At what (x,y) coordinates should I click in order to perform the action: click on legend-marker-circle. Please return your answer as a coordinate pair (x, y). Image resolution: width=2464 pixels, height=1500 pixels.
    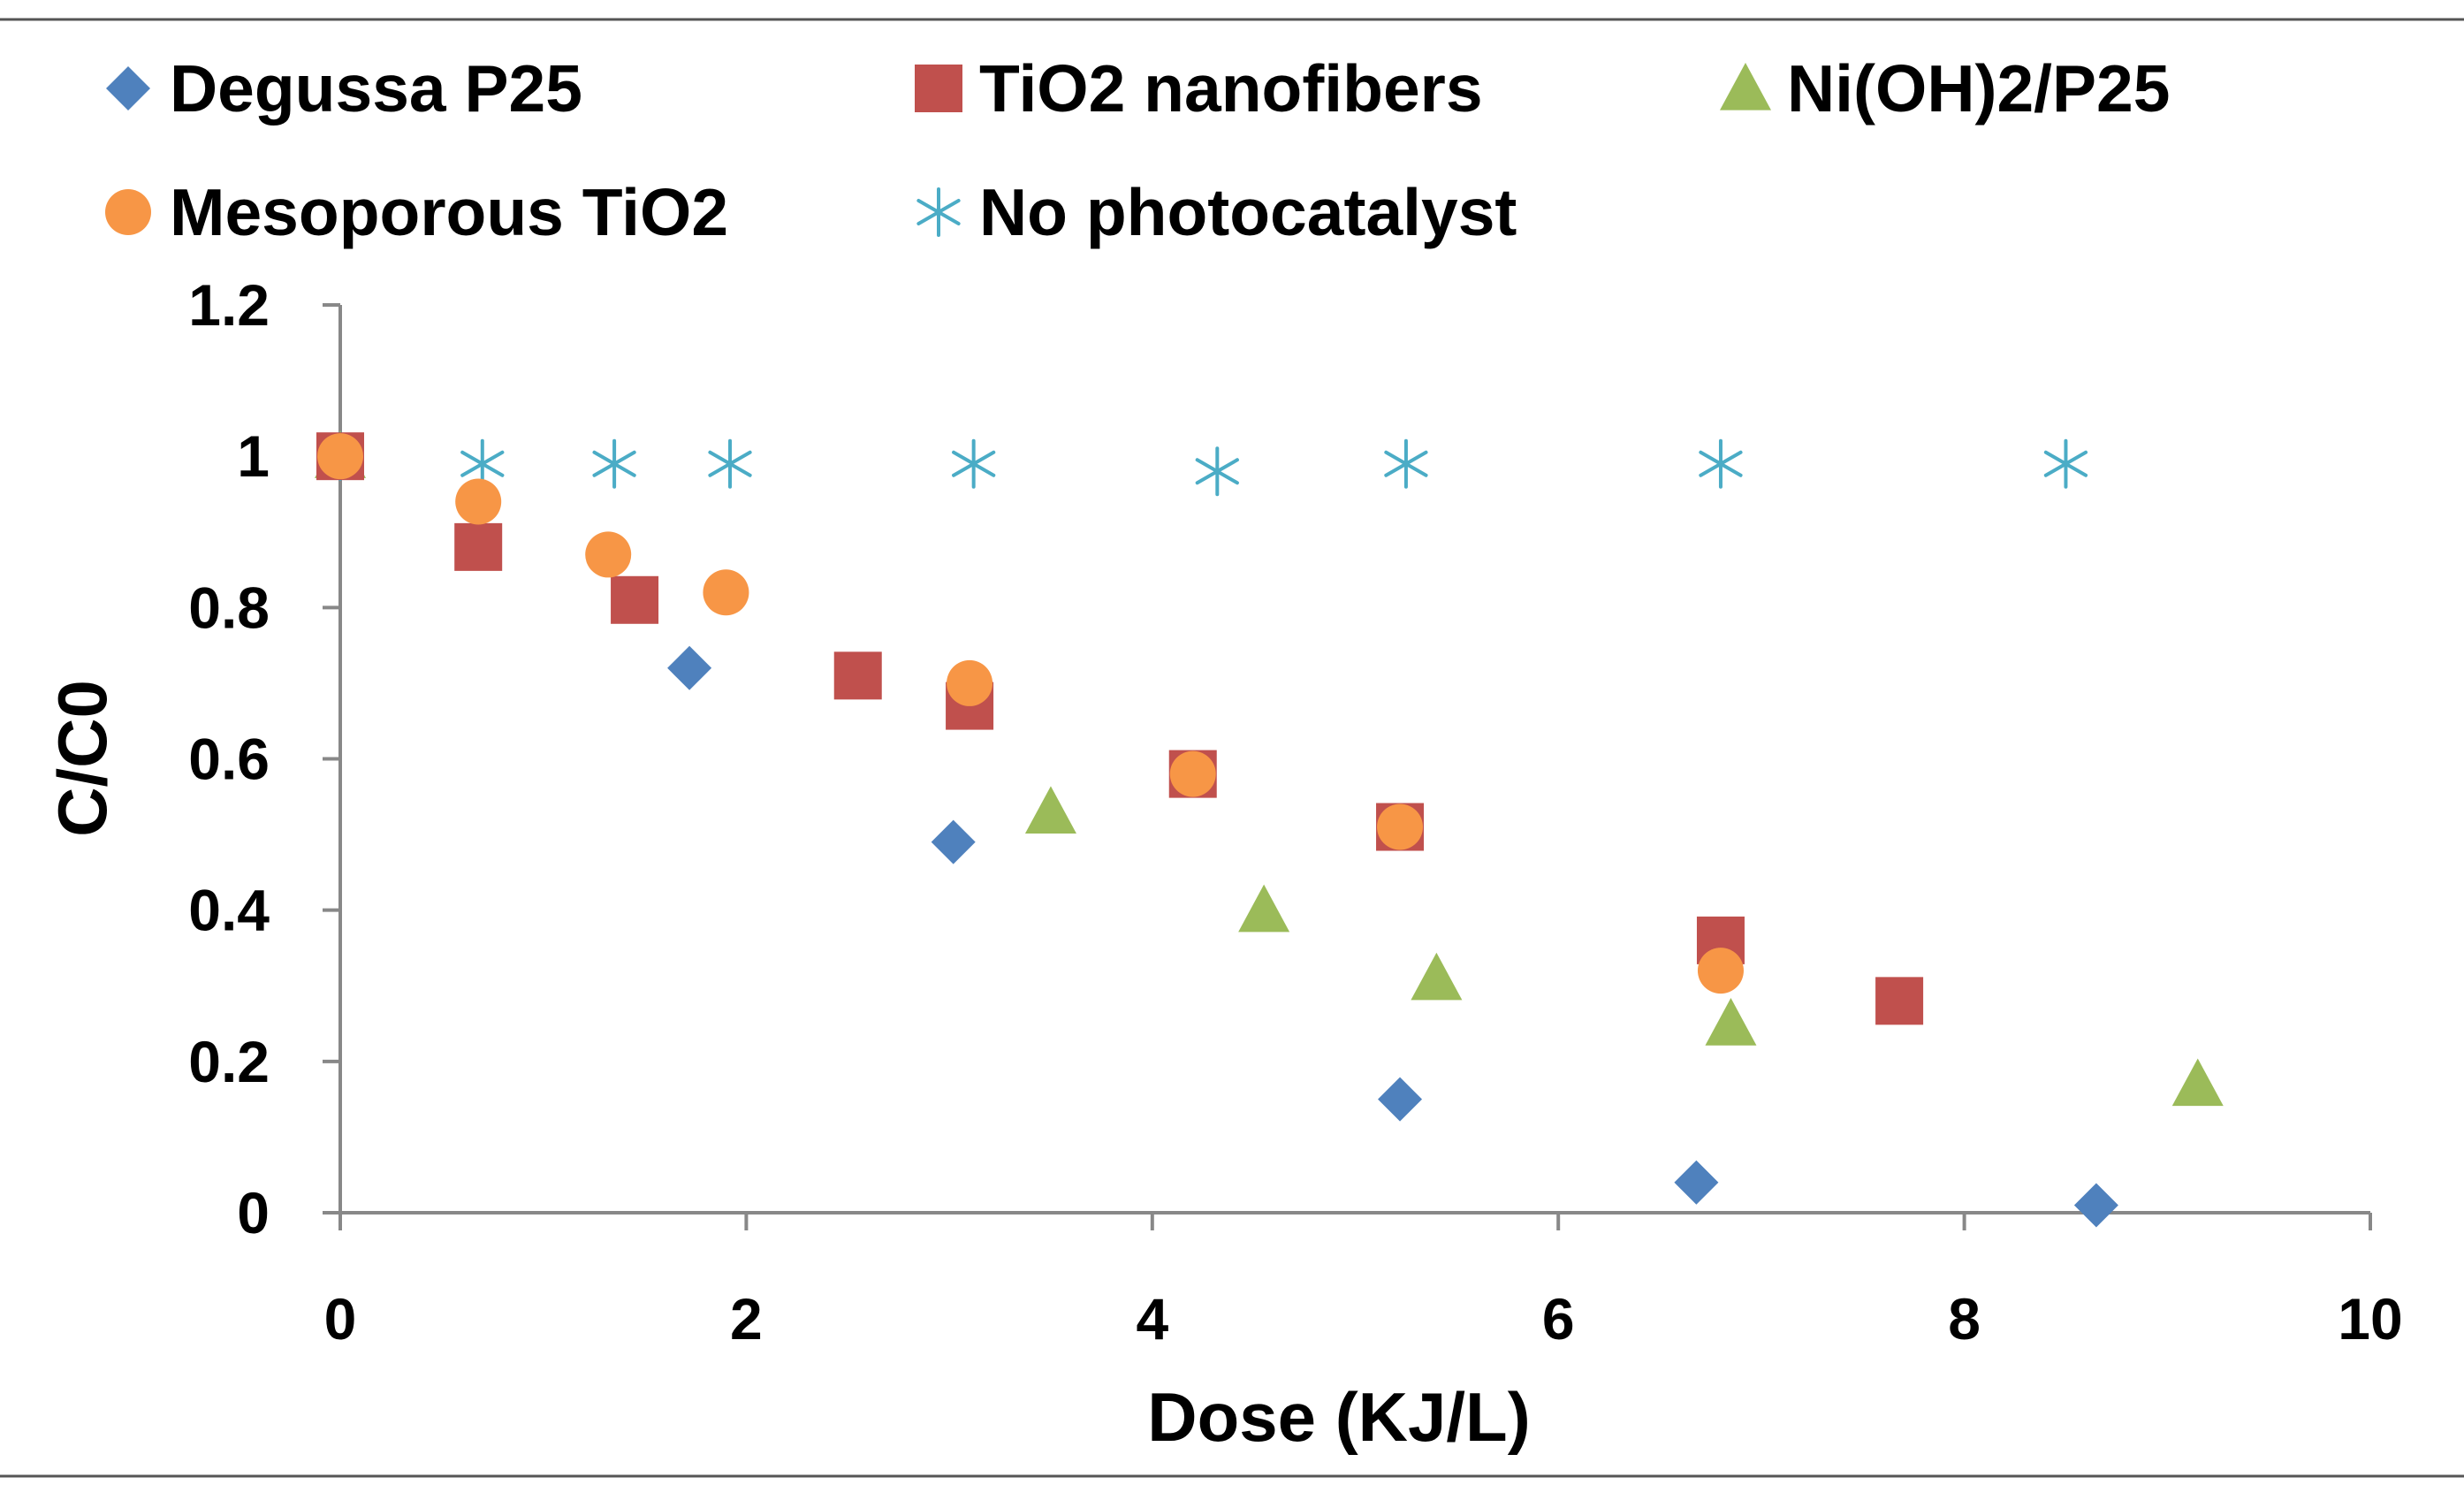
    Looking at the image, I should click on (128, 212).